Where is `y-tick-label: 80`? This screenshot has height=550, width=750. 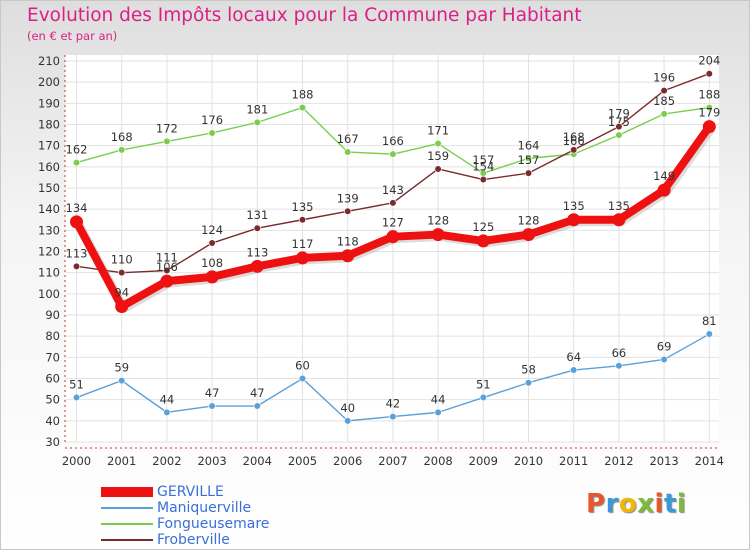 y-tick-label: 80 is located at coordinates (52, 336).